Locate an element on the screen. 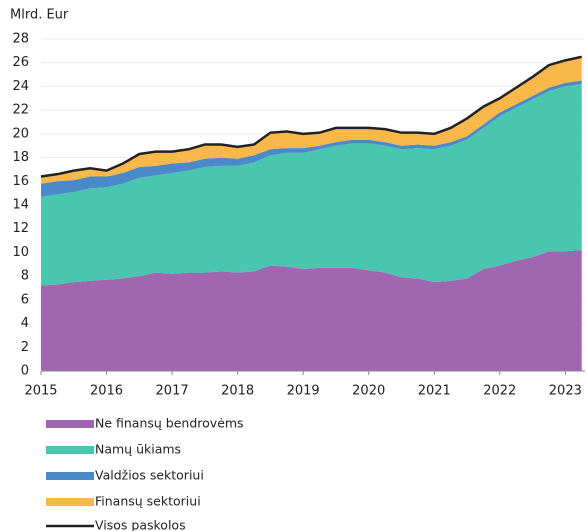 The height and width of the screenshot is (531, 587). y-tick-label: 8 is located at coordinates (25, 276).